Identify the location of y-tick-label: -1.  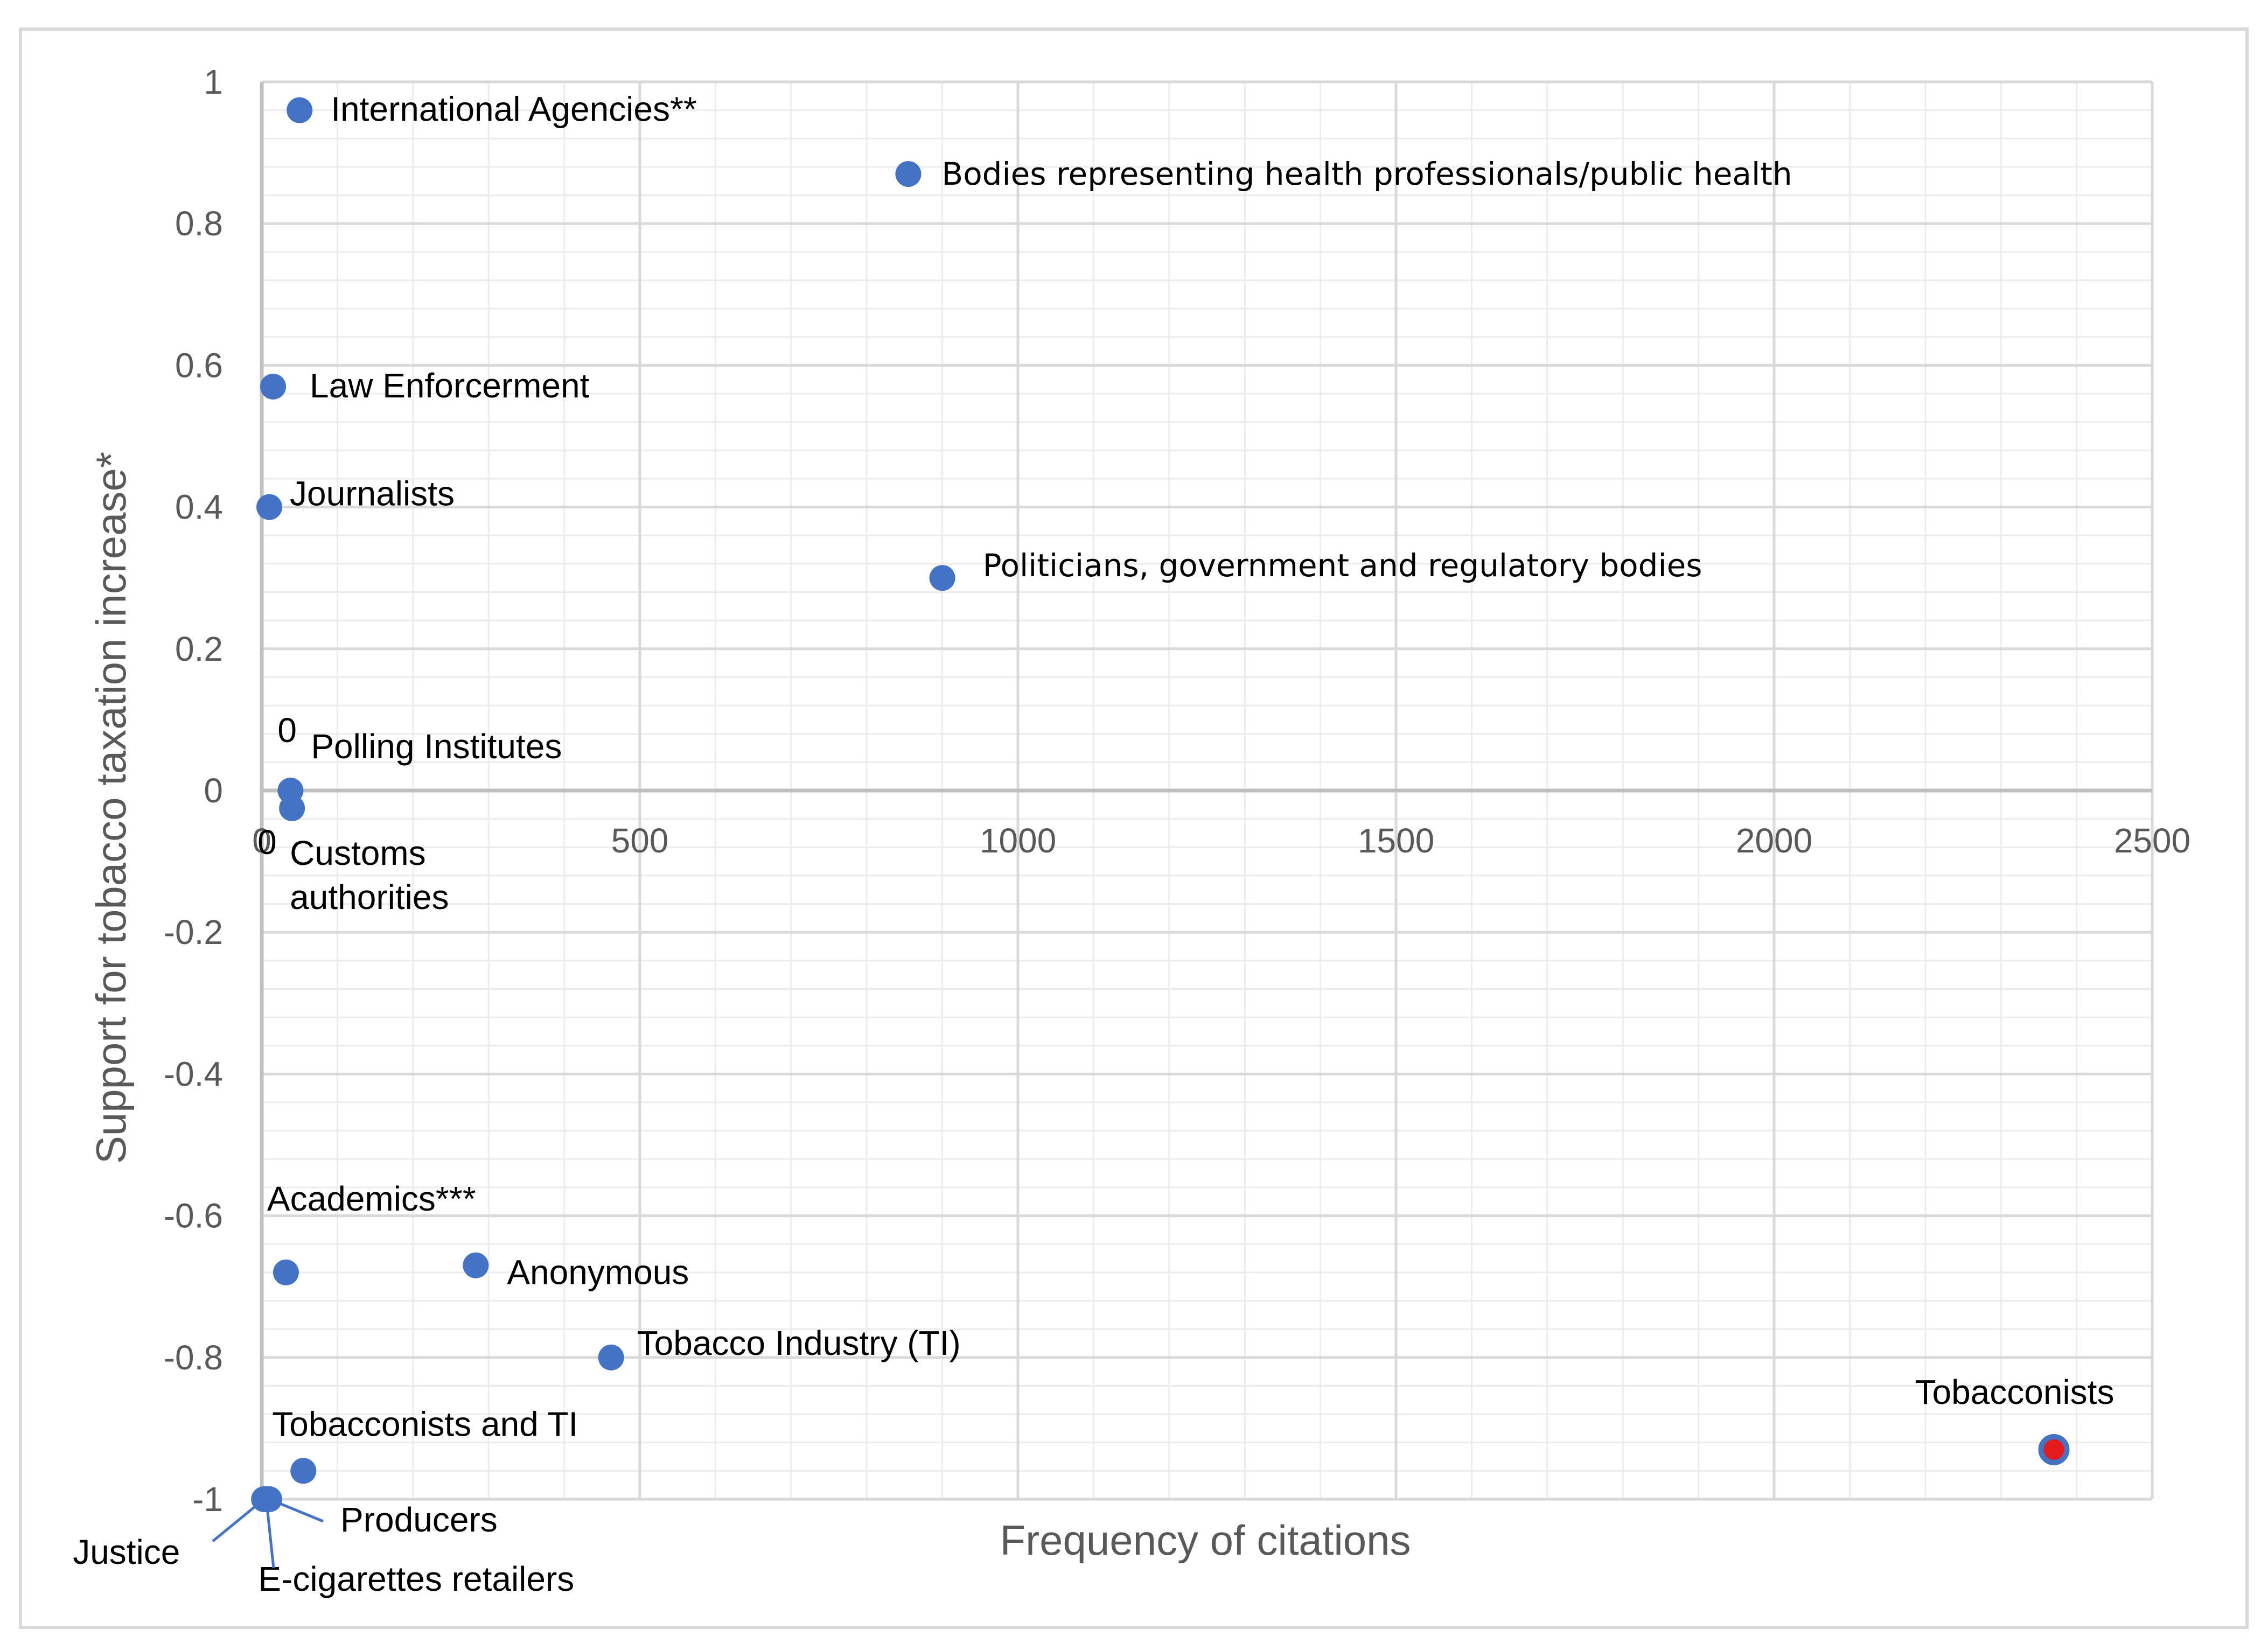
(207, 1500).